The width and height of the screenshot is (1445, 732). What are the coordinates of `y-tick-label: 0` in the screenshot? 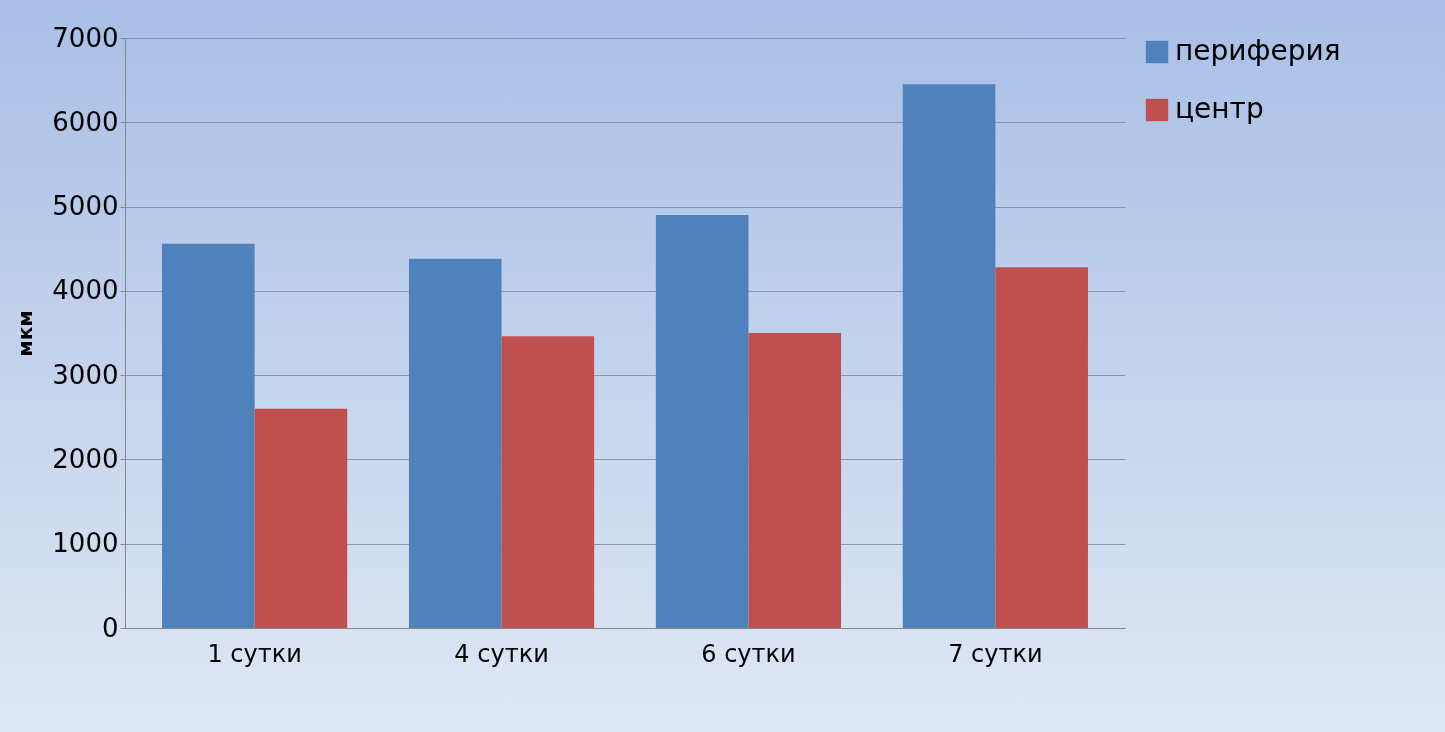 It's located at (110, 627).